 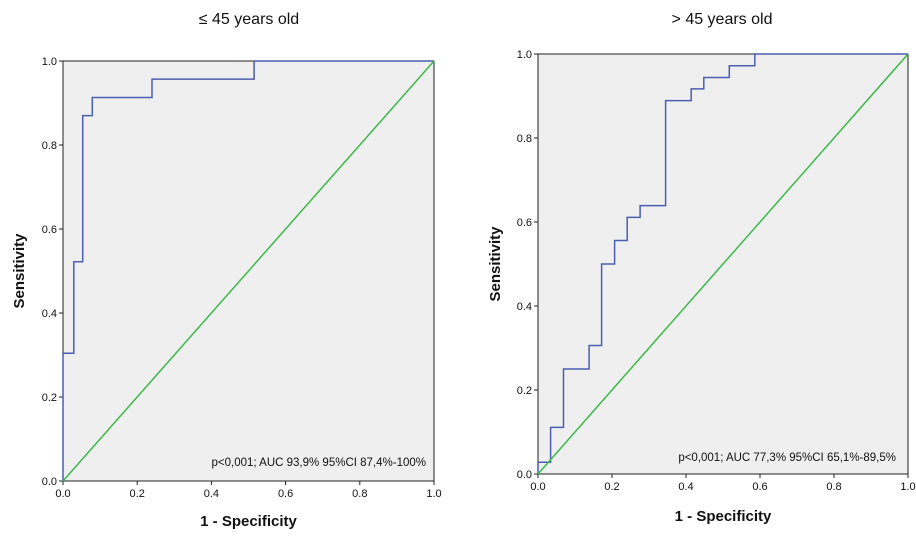 What do you see at coordinates (249, 19) in the screenshot?
I see `chart-title-left: ≤ 45 years old` at bounding box center [249, 19].